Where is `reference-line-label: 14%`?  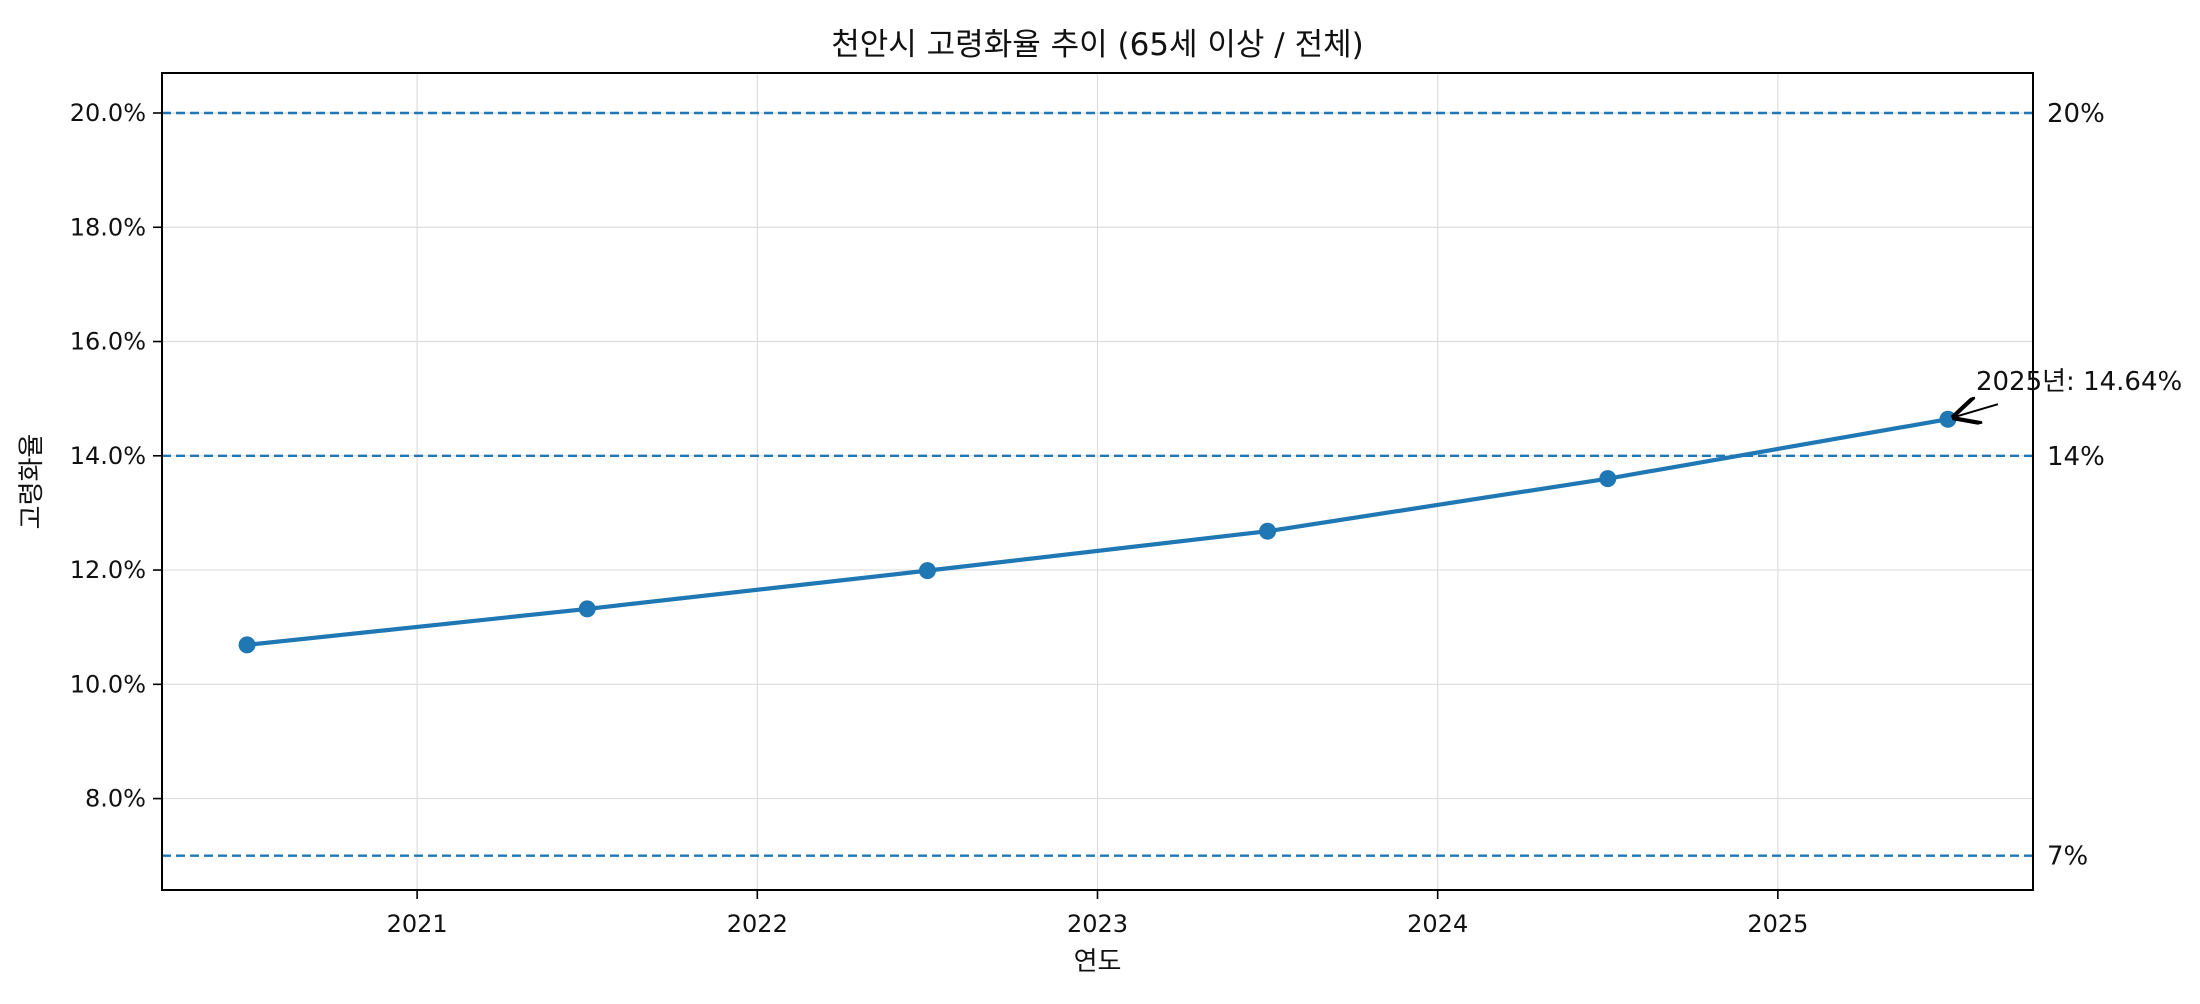 reference-line-label: 14% is located at coordinates (2076, 457).